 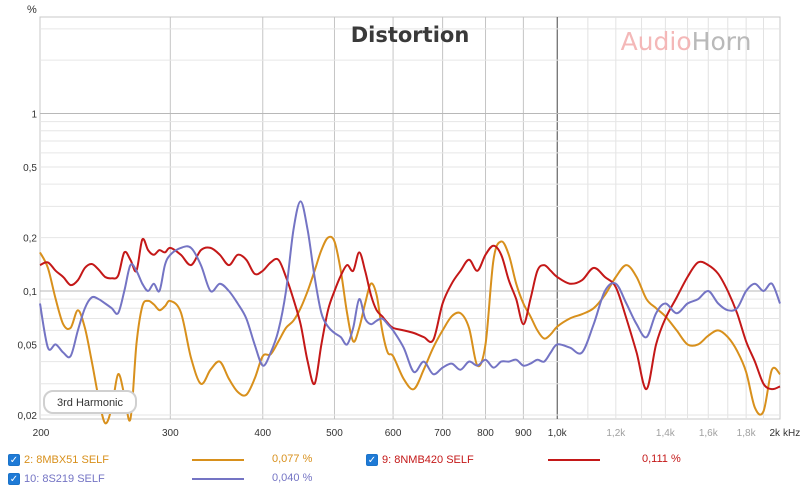 What do you see at coordinates (30, 239) in the screenshot?
I see `y-tick-label: 0,2` at bounding box center [30, 239].